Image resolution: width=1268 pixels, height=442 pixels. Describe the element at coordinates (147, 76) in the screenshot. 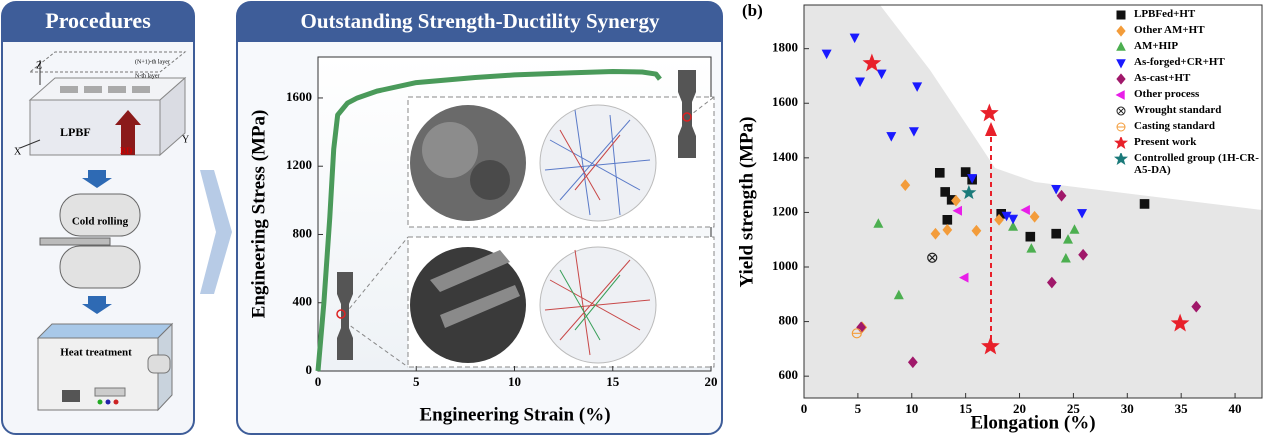

I see `layer-label: N-th layer` at that location.